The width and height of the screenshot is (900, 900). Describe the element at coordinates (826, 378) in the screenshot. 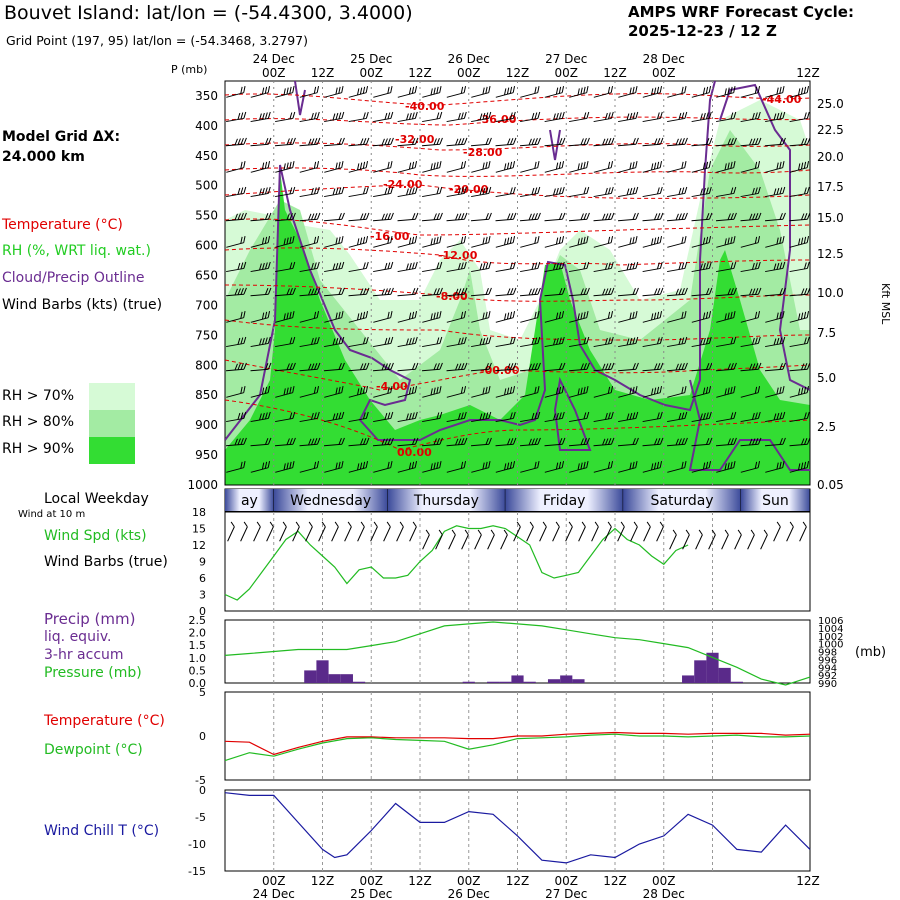

I see `height-tick-8: 5.0` at that location.